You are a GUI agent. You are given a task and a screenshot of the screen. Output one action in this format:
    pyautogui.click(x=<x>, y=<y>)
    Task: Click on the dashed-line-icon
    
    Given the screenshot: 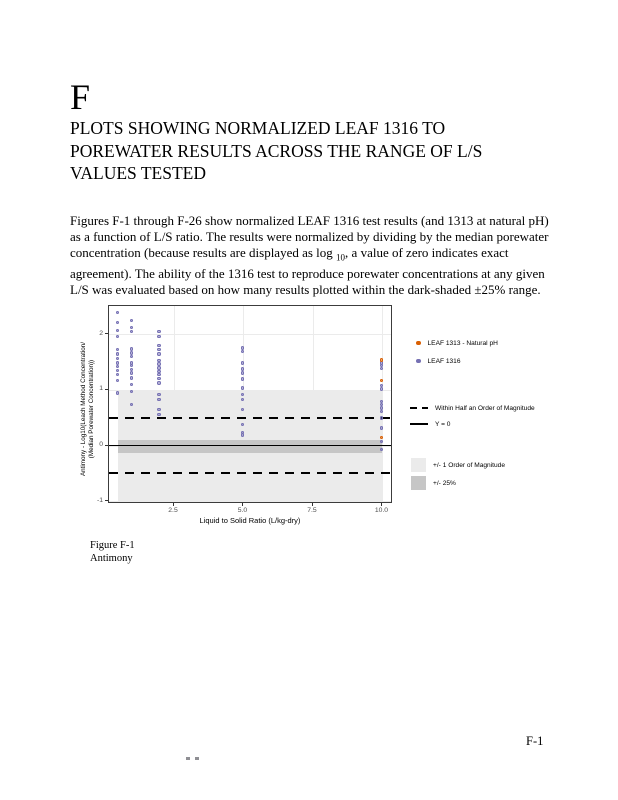 What is the action you would take?
    pyautogui.click(x=419, y=408)
    